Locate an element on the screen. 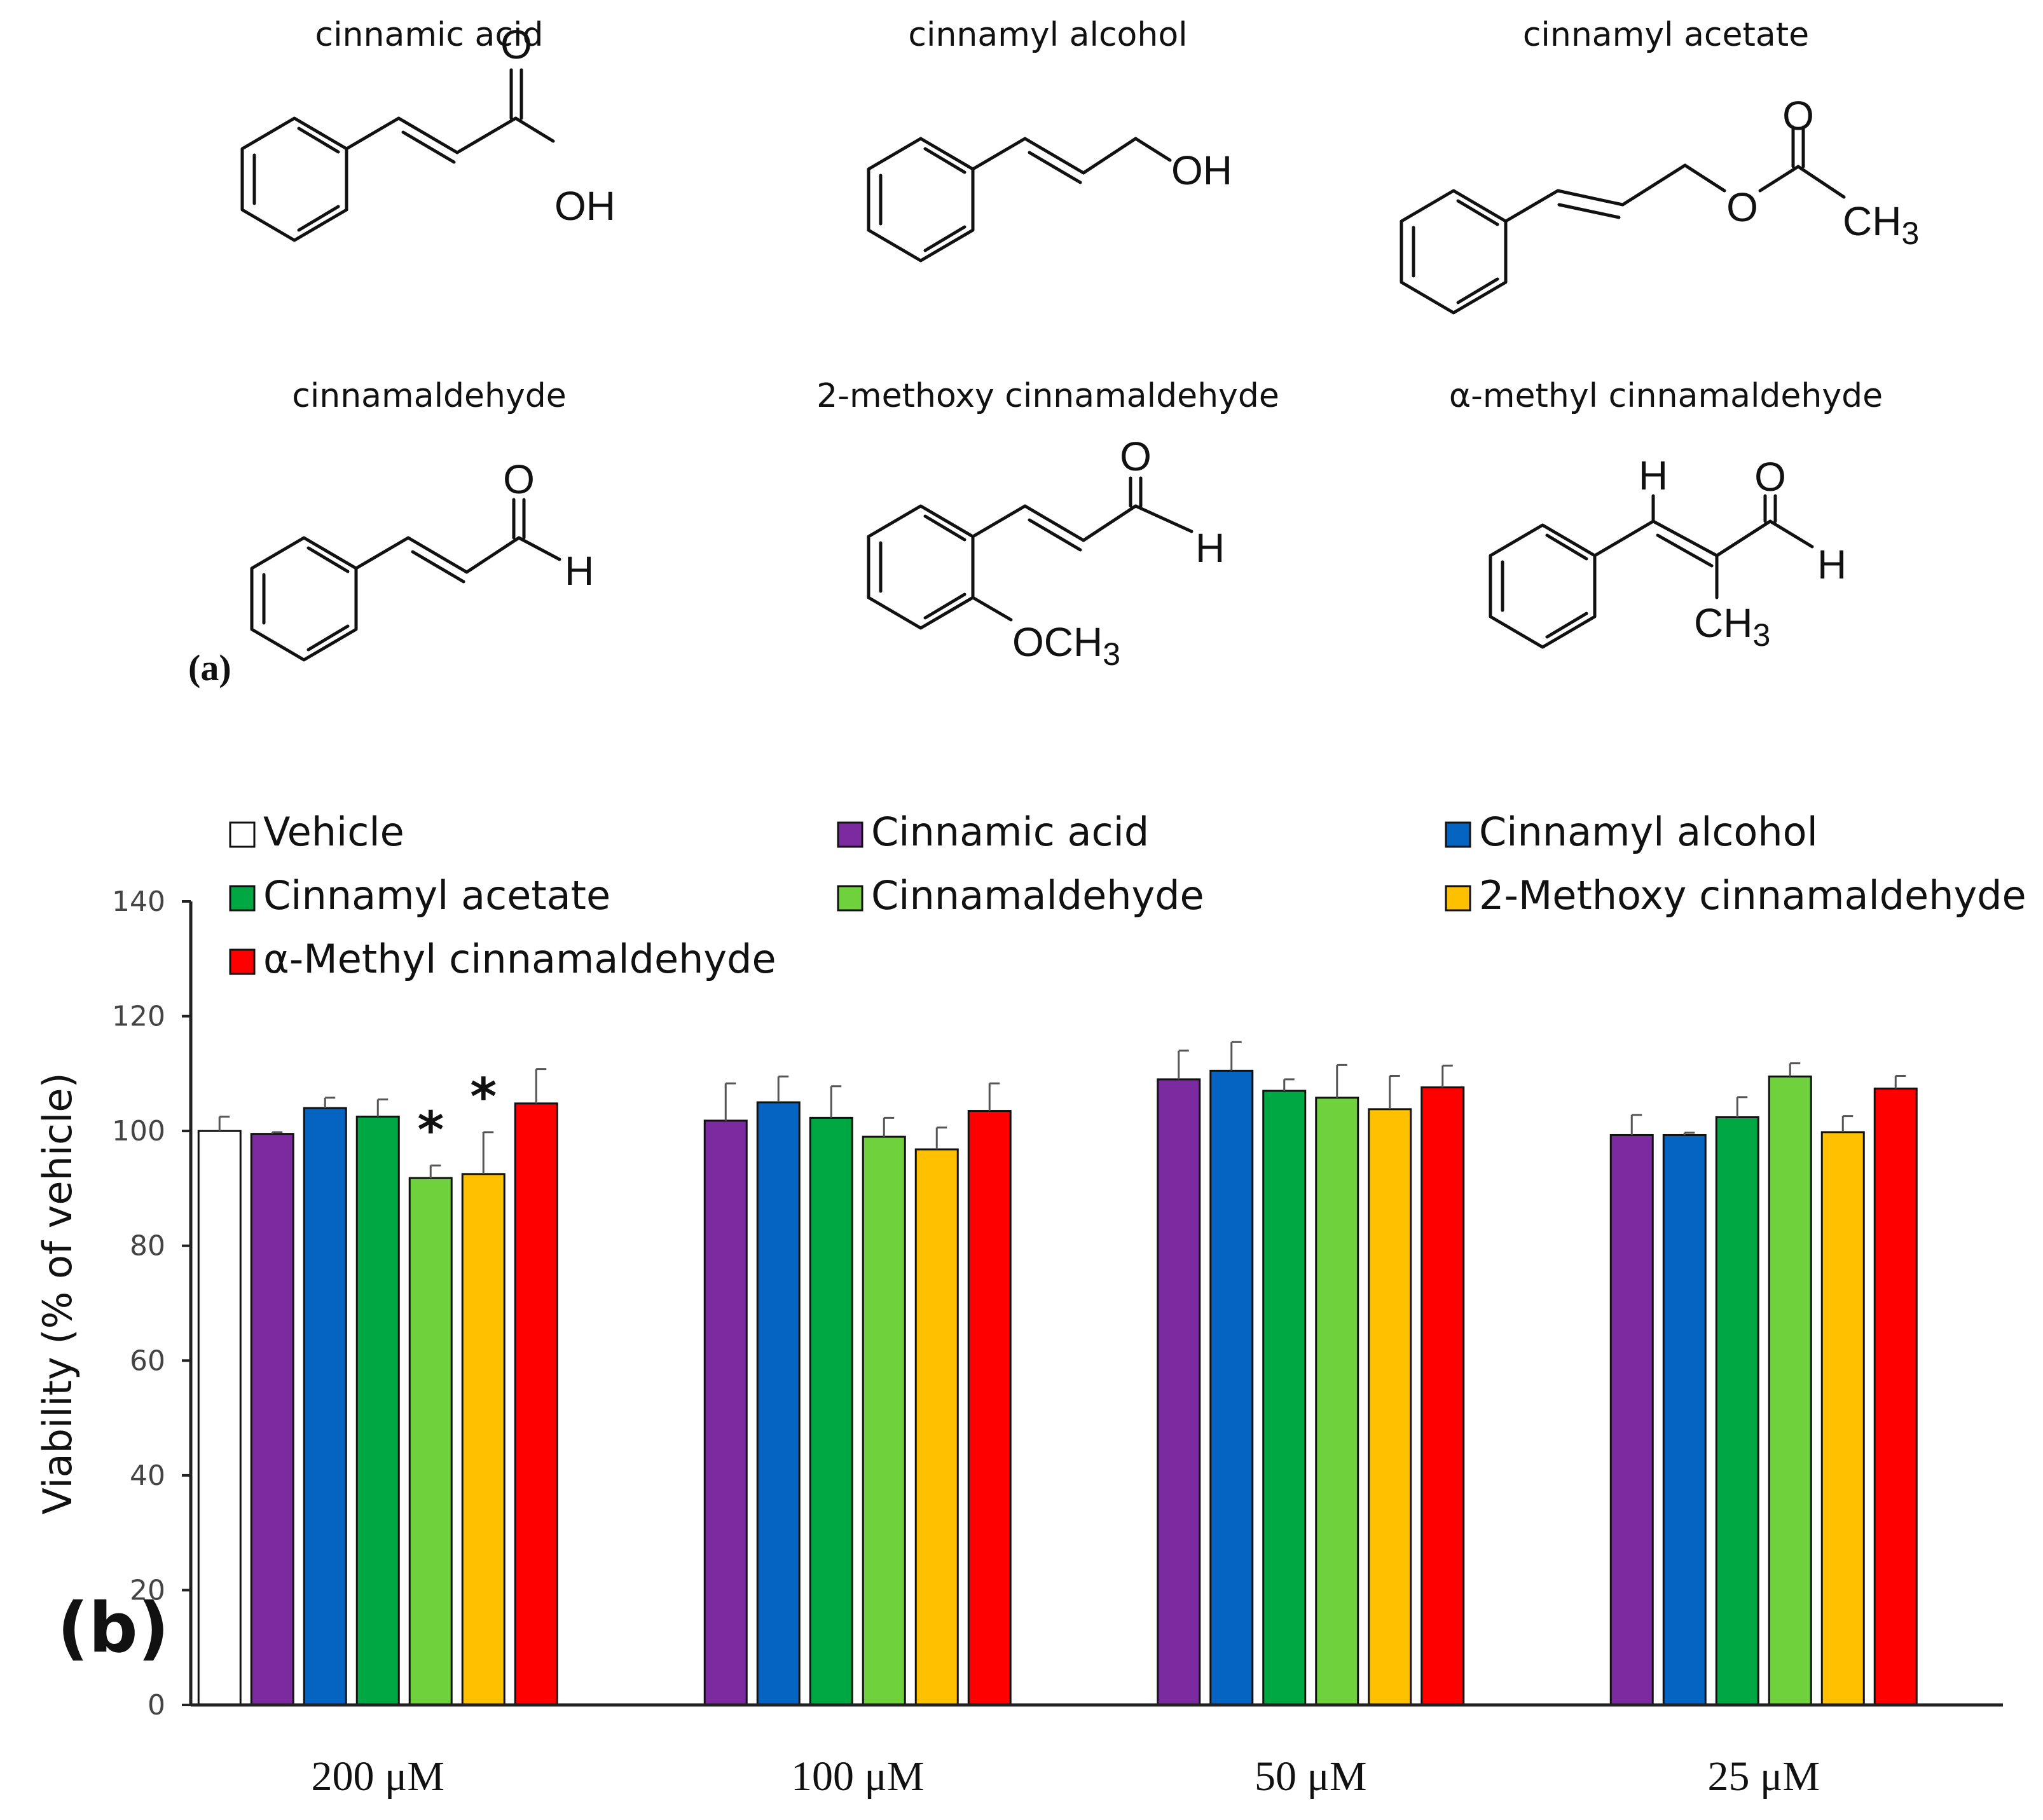 This screenshot has width=2043, height=1820. legend-label: Cinnamyl alcohol is located at coordinates (1648, 832).